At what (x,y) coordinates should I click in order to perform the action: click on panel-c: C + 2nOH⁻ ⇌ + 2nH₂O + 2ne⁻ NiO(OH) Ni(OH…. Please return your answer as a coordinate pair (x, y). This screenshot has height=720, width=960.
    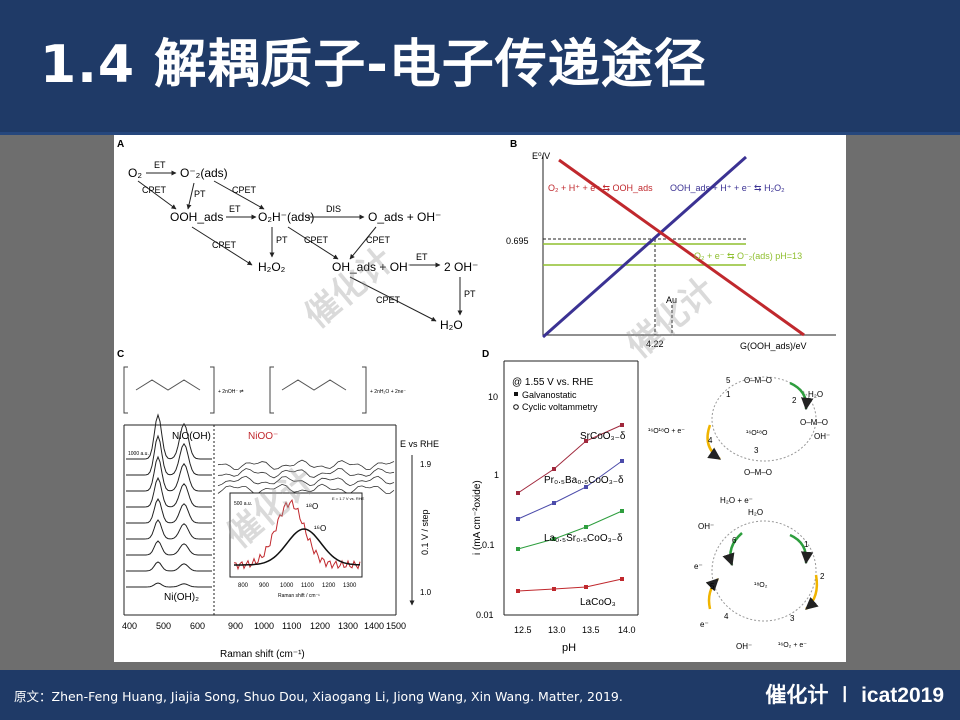
    Looking at the image, I should click on (278, 504).